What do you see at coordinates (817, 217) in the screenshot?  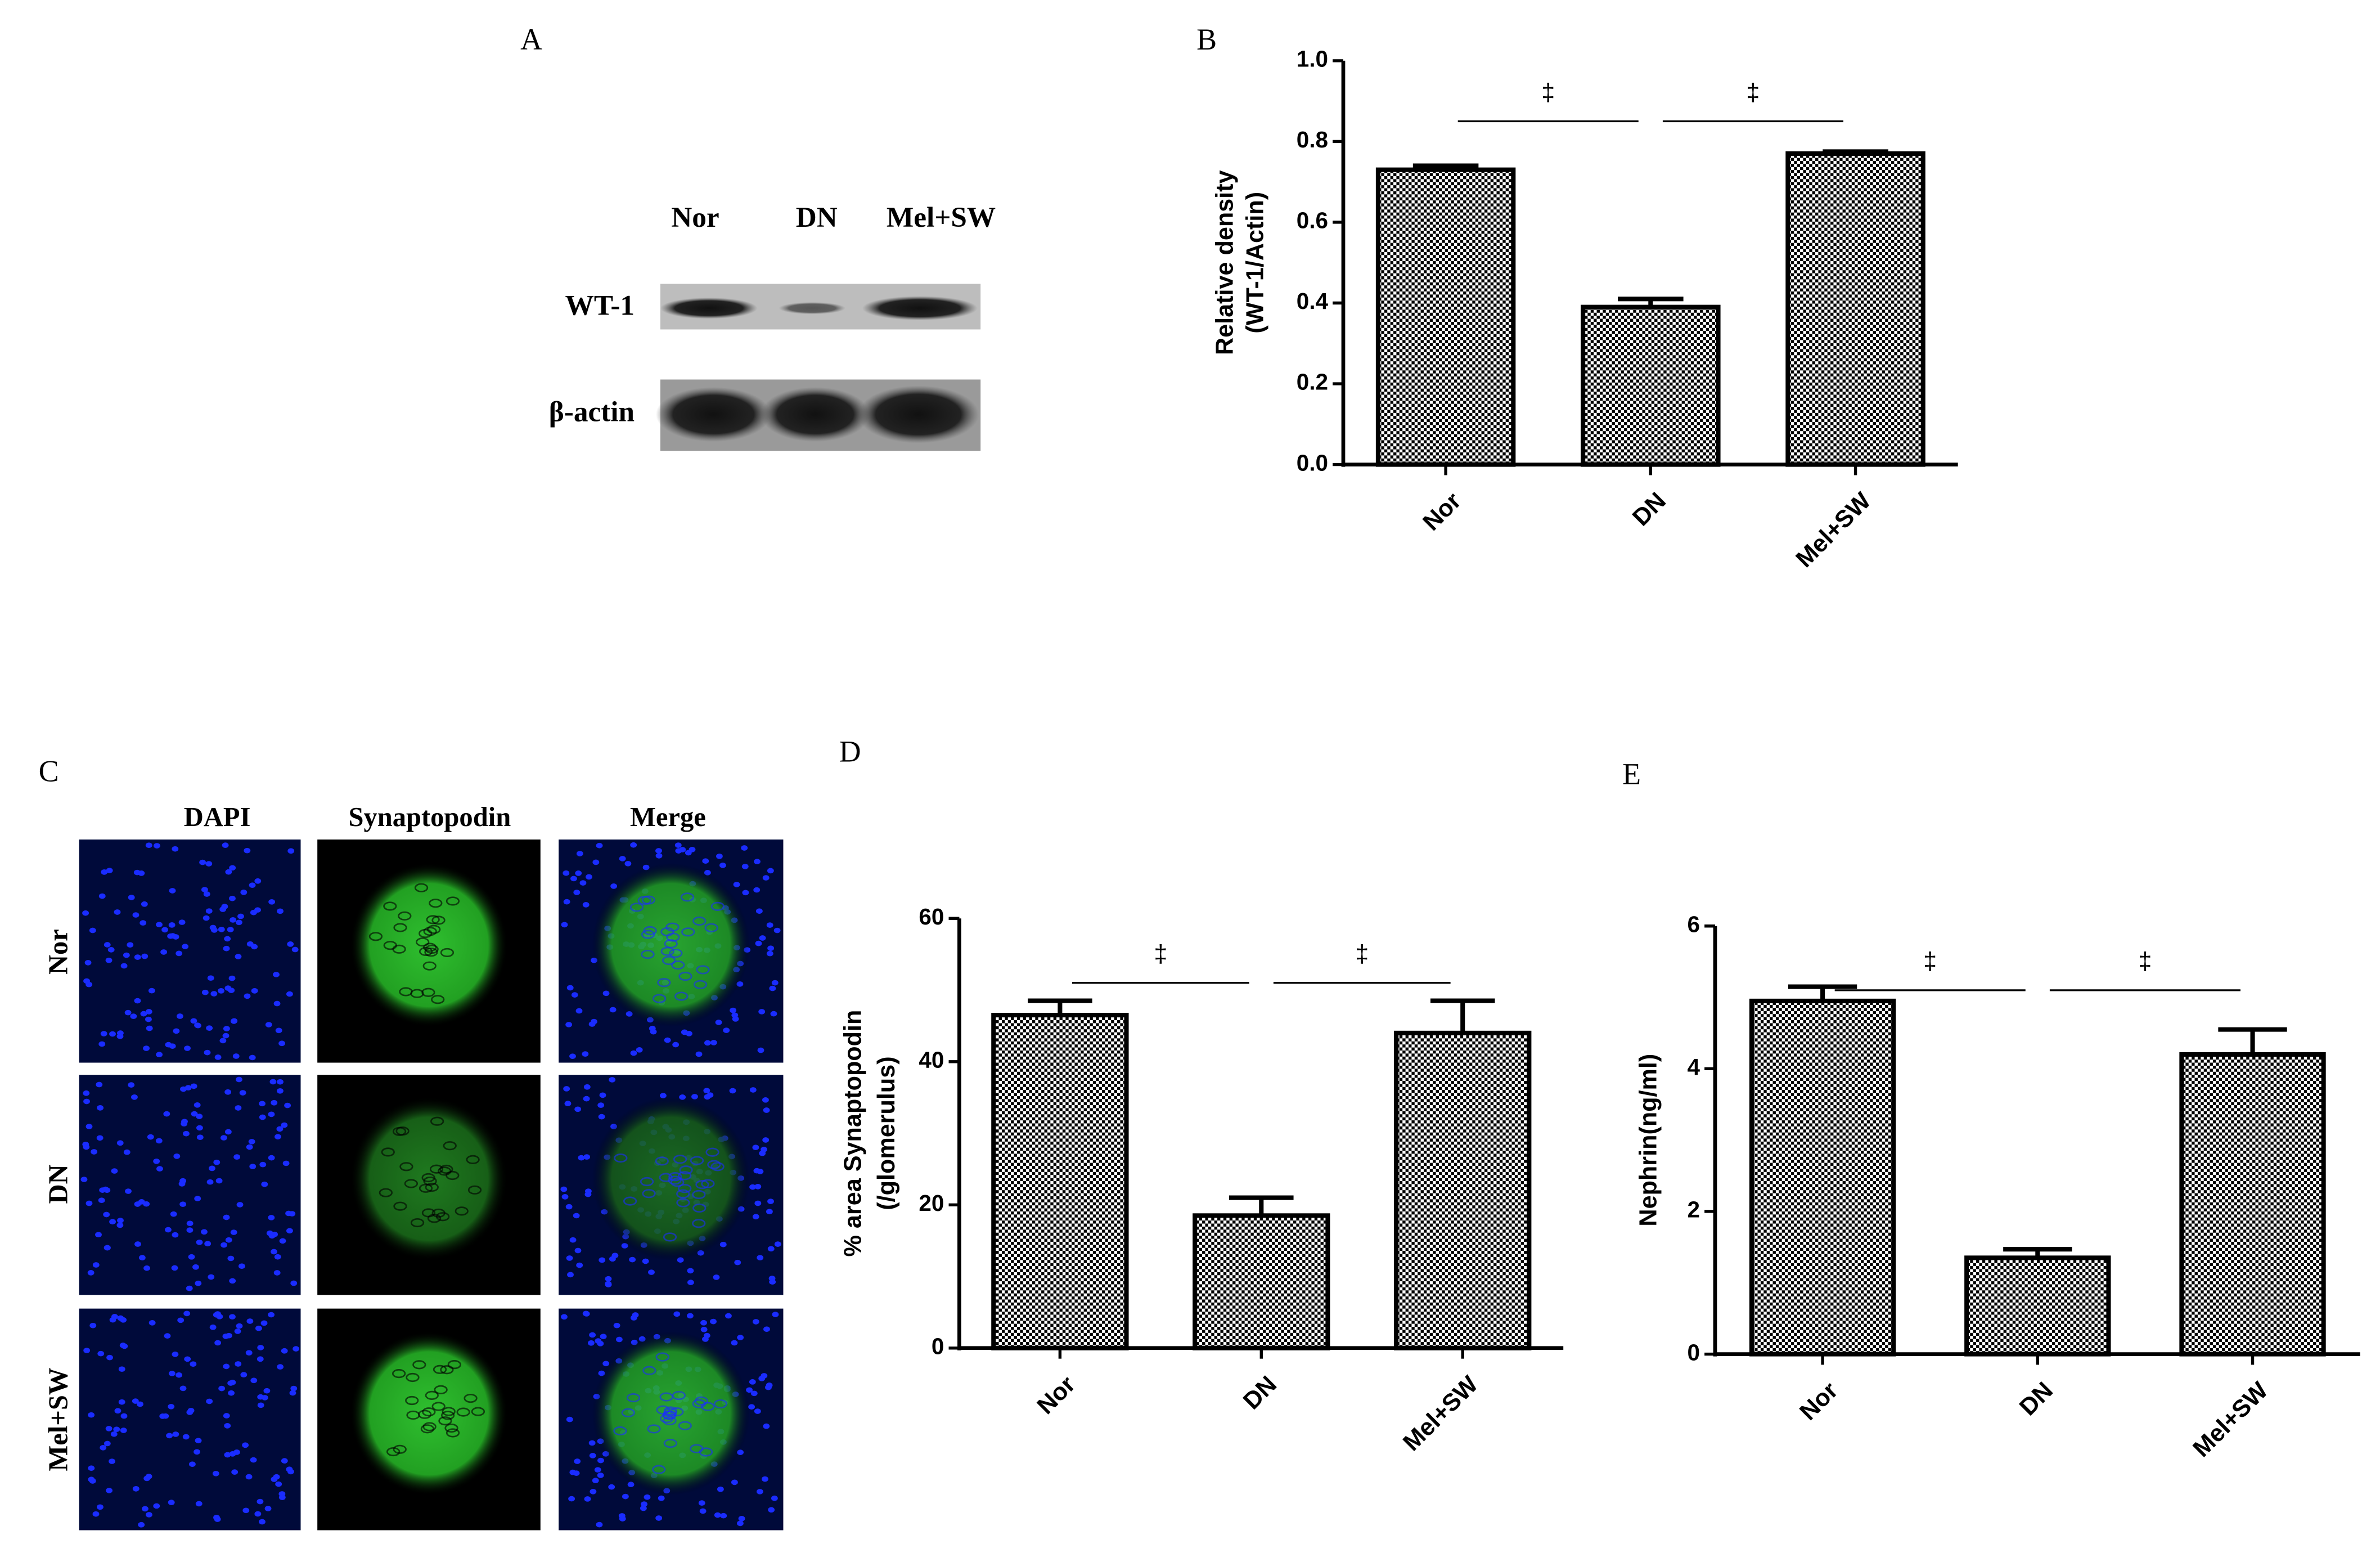 I see `lane-label: DN` at bounding box center [817, 217].